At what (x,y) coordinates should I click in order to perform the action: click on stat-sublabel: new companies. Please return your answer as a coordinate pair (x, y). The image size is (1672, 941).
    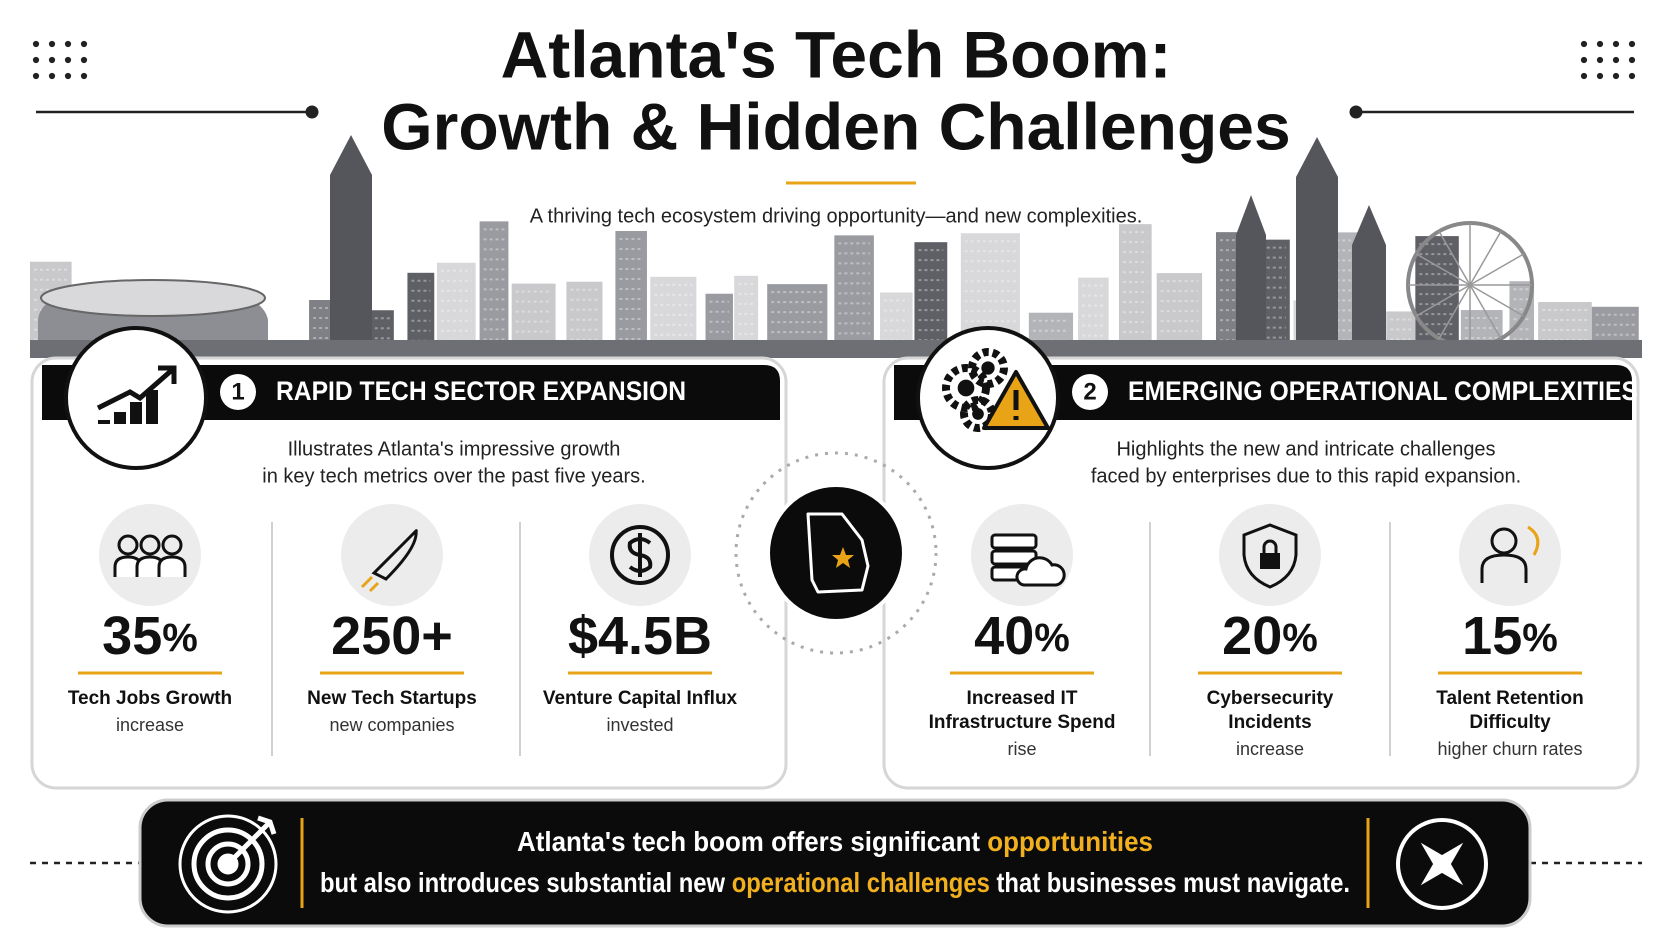
    Looking at the image, I should click on (391, 725).